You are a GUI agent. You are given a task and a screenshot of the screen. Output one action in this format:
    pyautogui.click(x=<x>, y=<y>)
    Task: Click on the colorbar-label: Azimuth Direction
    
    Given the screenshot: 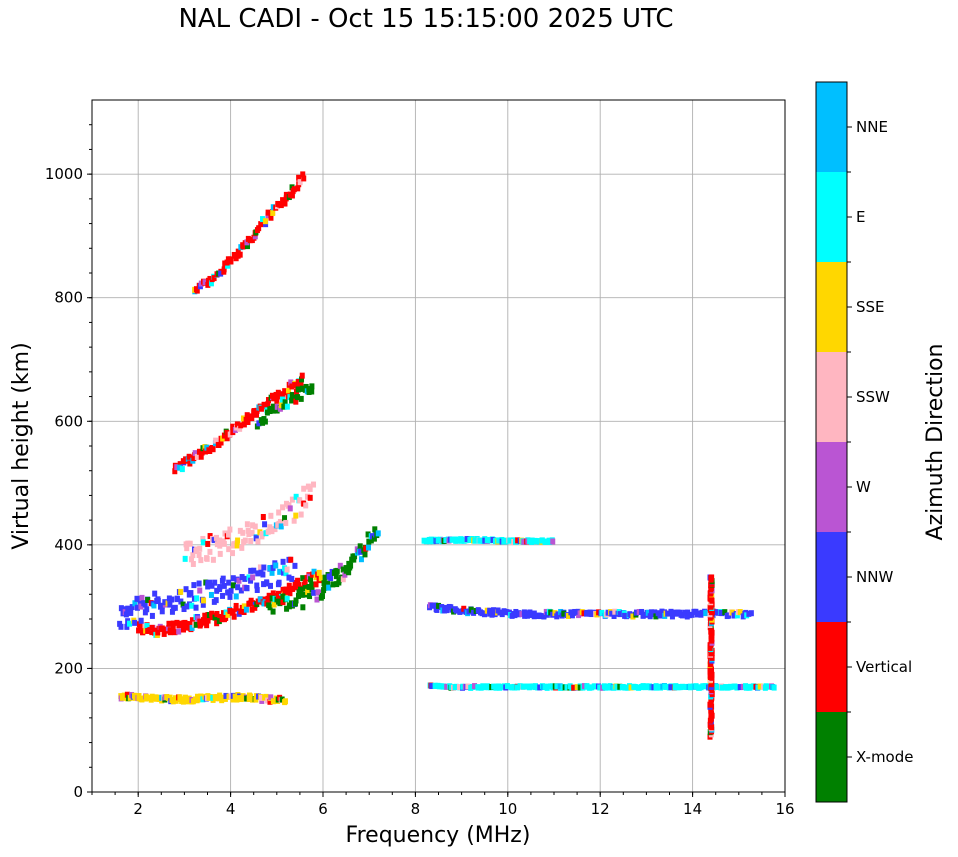 What is the action you would take?
    pyautogui.click(x=935, y=441)
    